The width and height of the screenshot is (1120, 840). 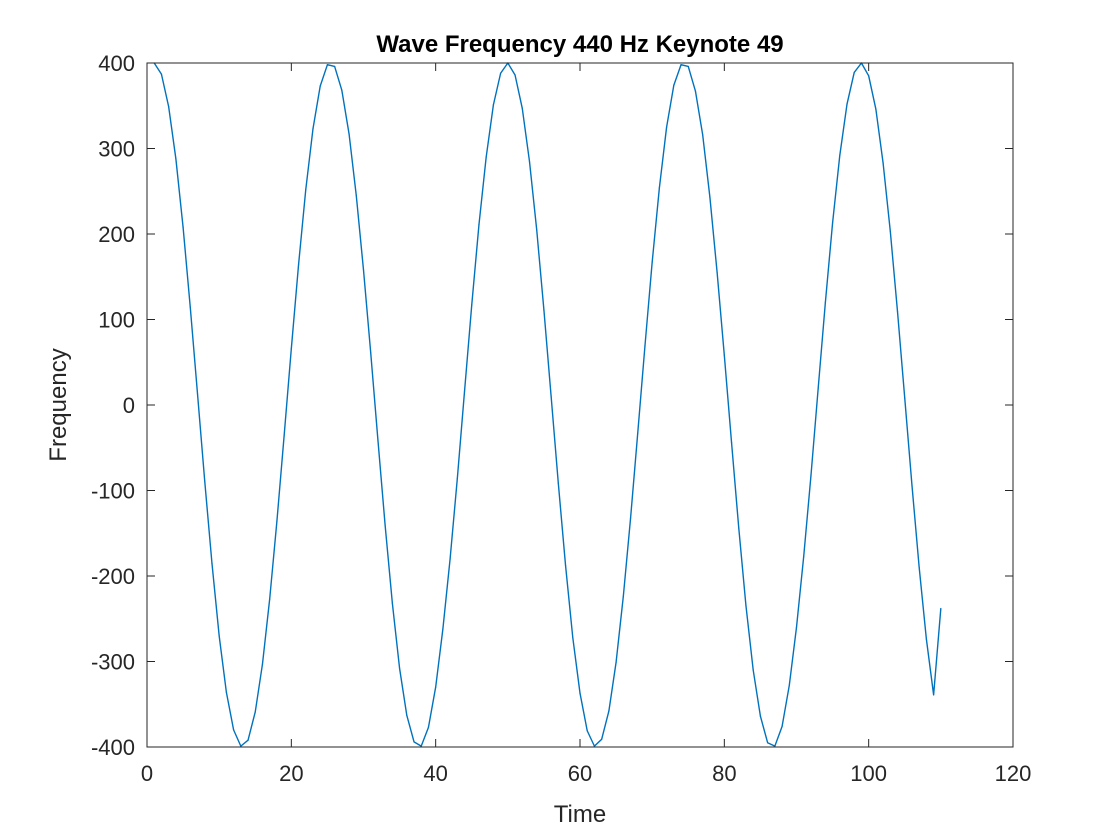 What do you see at coordinates (724, 773) in the screenshot?
I see `x-tick-label: 80` at bounding box center [724, 773].